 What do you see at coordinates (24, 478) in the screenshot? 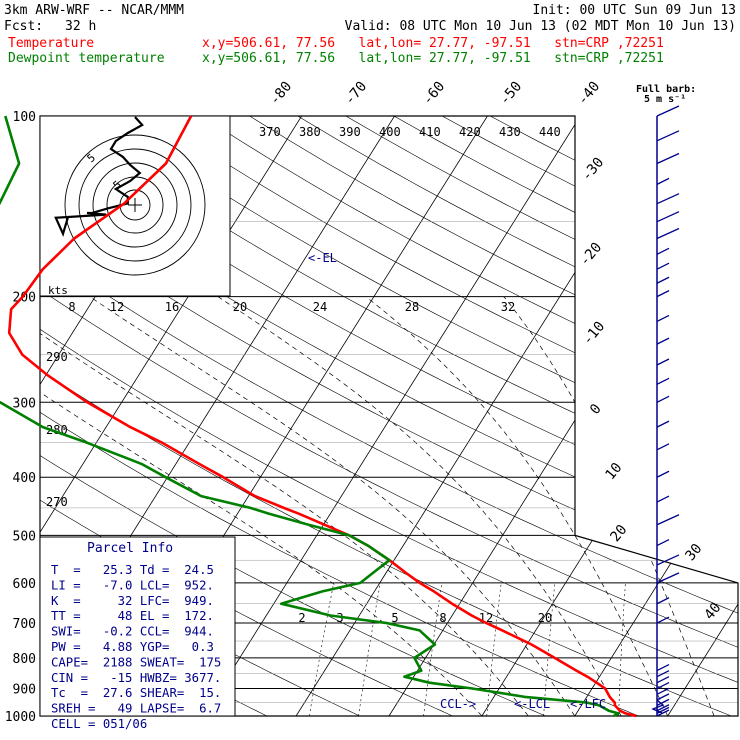
I see `pressure-label: 400` at bounding box center [24, 478].